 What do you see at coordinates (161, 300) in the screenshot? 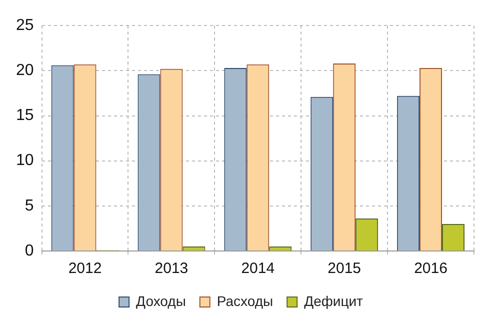
I see `legend-label: Доходы` at bounding box center [161, 300].